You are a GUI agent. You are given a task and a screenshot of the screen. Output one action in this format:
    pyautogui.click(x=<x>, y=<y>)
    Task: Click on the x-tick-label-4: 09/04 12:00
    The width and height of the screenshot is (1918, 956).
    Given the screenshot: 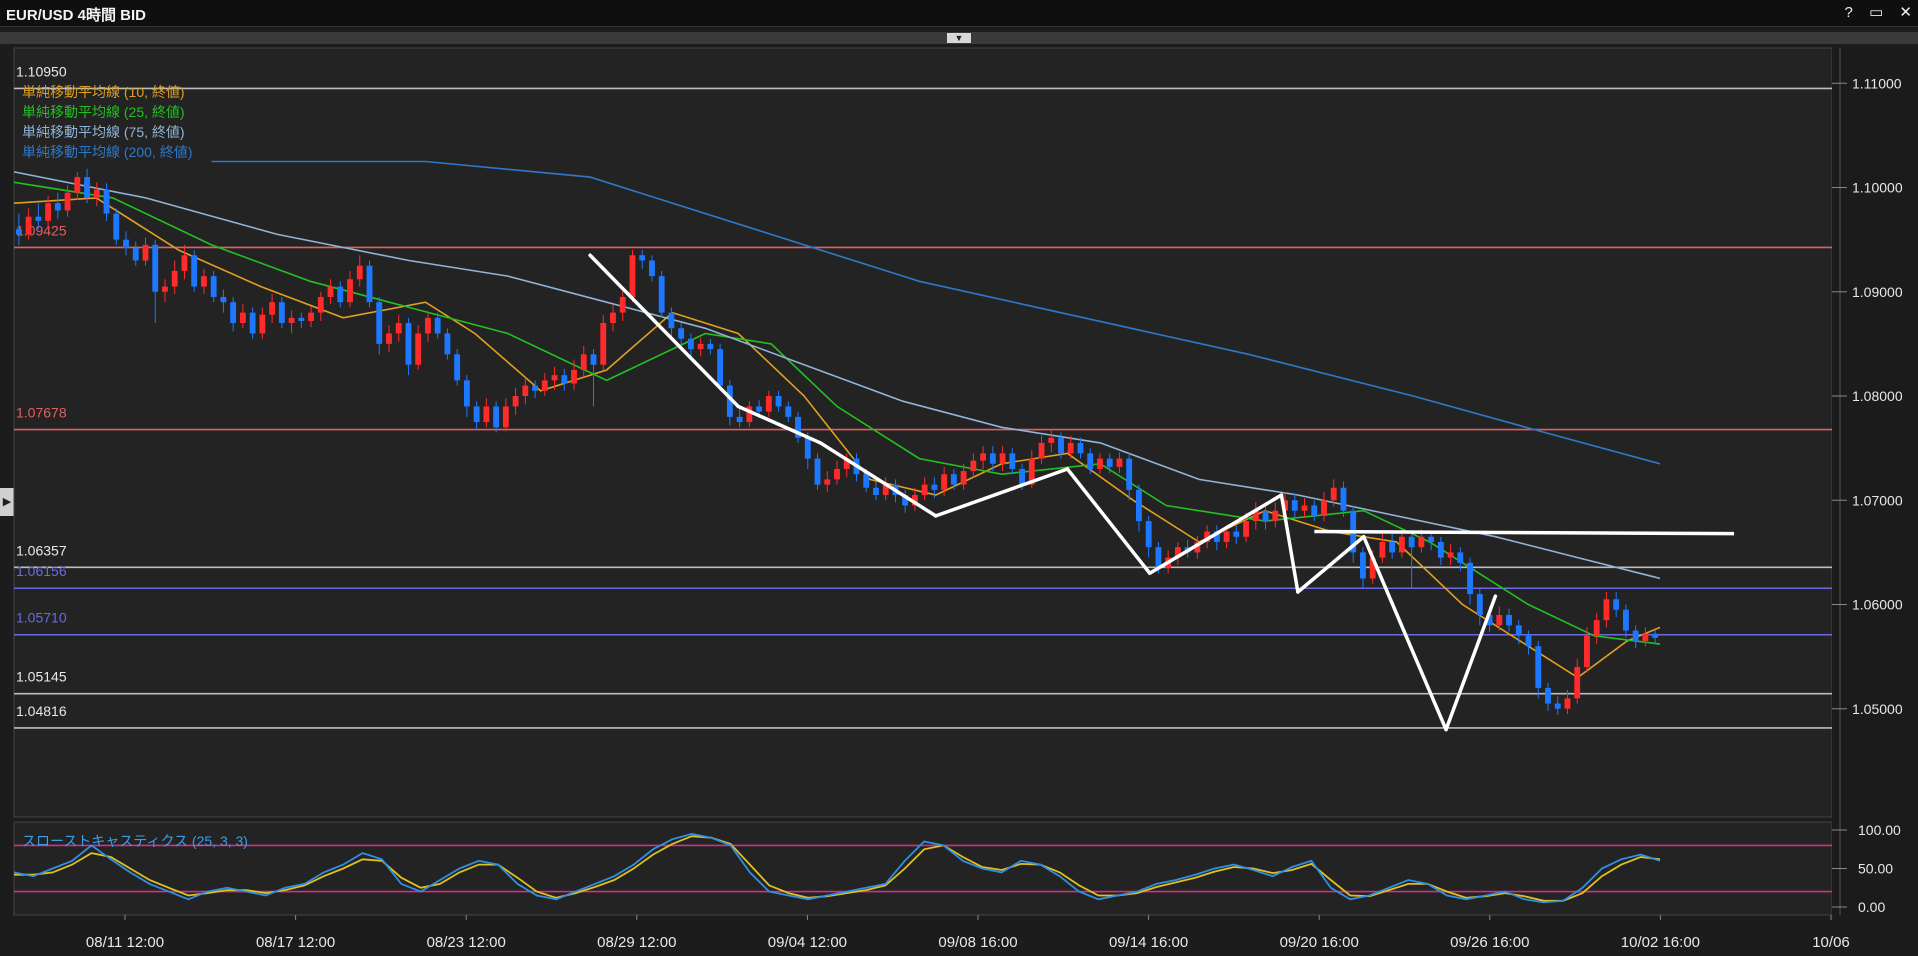 What is the action you would take?
    pyautogui.click(x=807, y=942)
    